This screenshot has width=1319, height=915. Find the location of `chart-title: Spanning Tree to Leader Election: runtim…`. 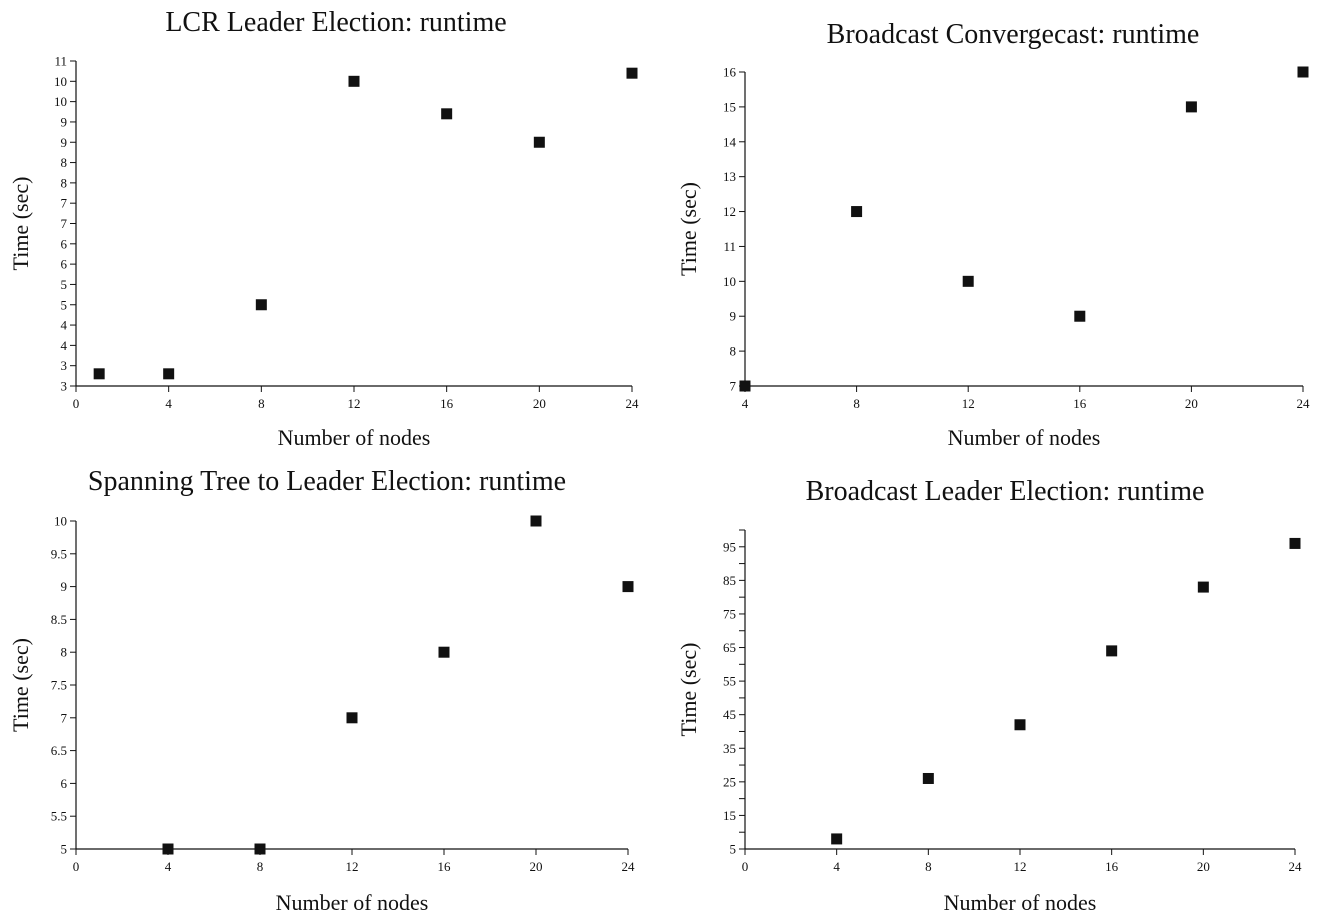

chart-title: Spanning Tree to Leader Election: runtim… is located at coordinates (327, 481).